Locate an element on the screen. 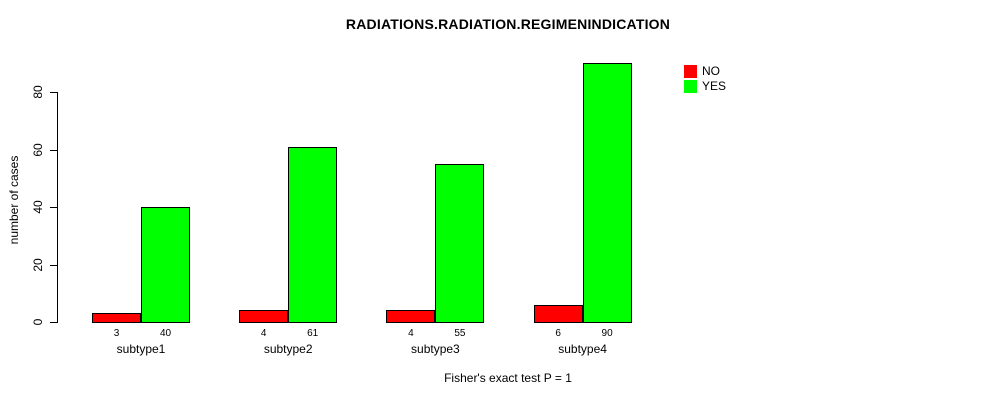 This screenshot has height=400, width=990. bar-no-subtype1 is located at coordinates (116, 318).